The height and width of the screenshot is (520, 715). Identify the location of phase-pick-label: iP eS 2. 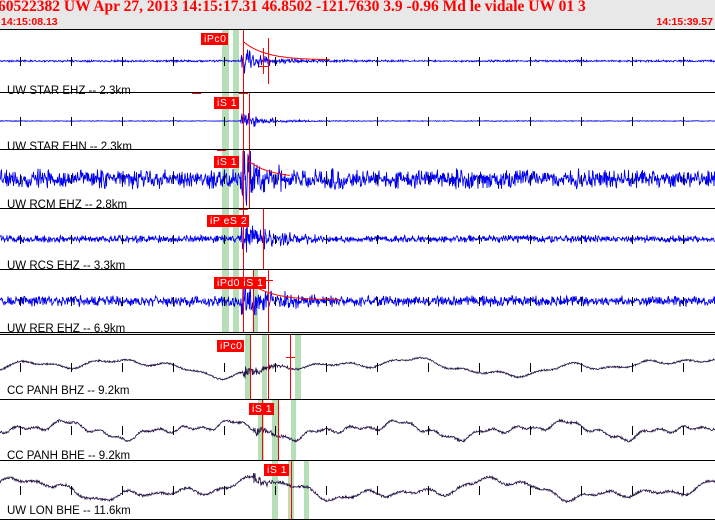
(228, 221).